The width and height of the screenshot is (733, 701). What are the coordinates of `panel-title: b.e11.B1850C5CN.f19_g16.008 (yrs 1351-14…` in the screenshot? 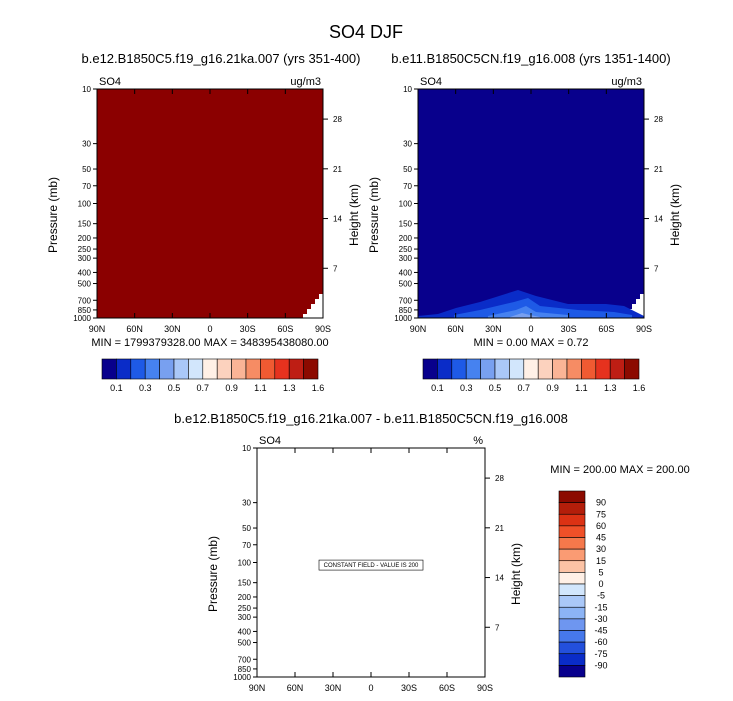 It's located at (530, 58).